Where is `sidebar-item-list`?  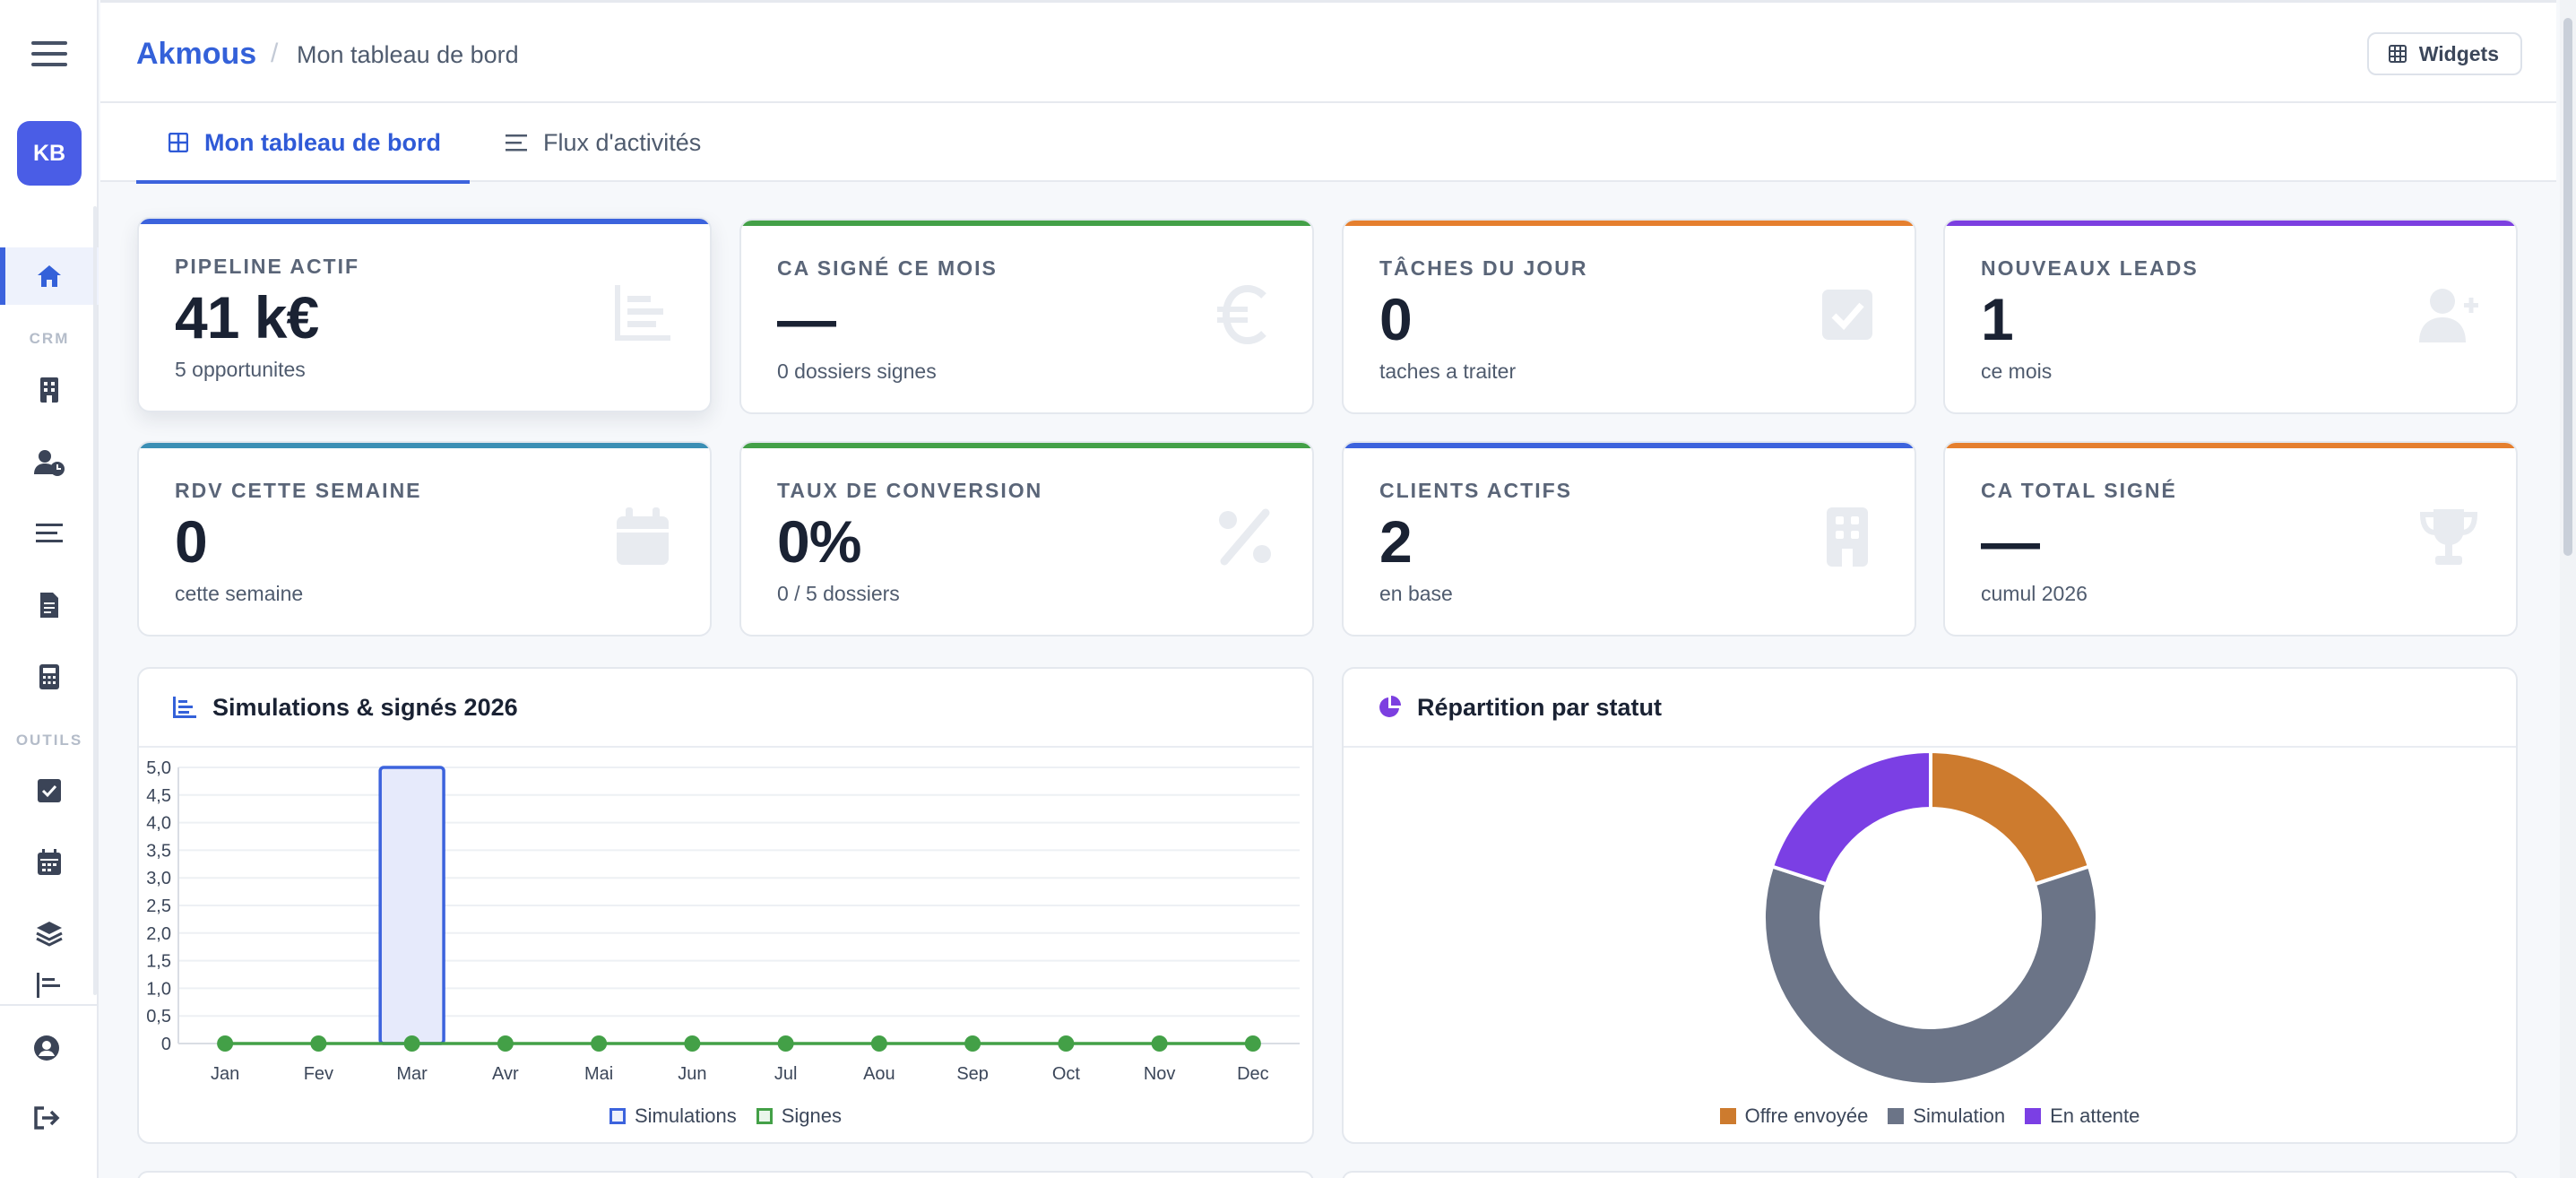
sidebar-item-list is located at coordinates (49, 533).